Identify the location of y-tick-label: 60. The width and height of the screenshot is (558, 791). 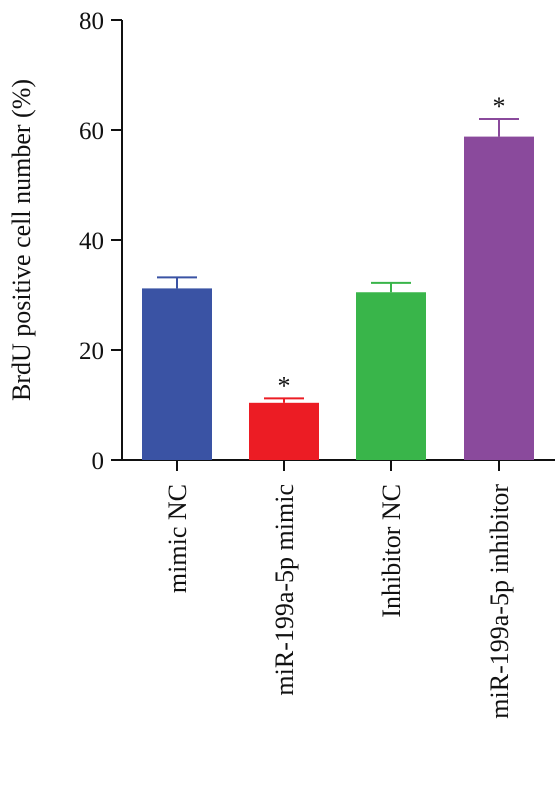
(91, 131).